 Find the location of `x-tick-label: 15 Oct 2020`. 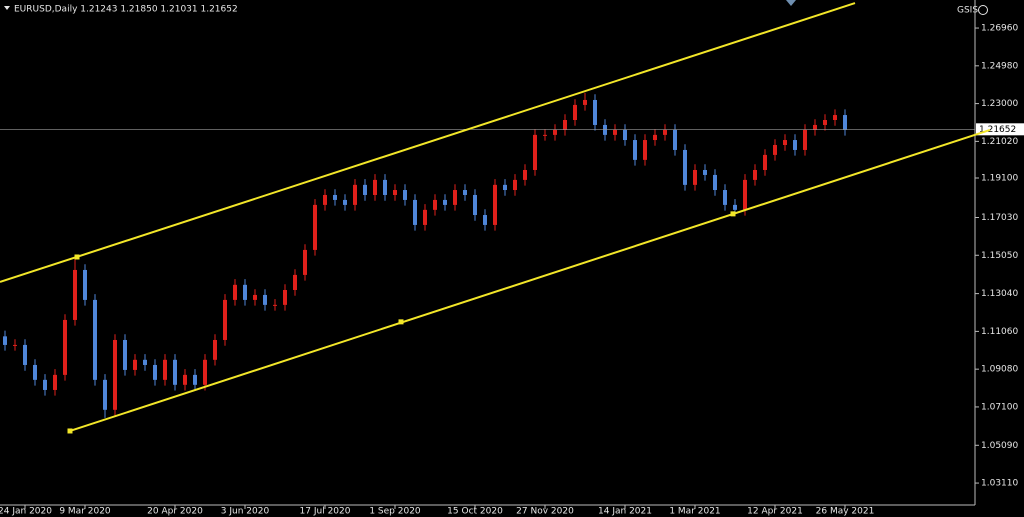

x-tick-label: 15 Oct 2020 is located at coordinates (475, 512).